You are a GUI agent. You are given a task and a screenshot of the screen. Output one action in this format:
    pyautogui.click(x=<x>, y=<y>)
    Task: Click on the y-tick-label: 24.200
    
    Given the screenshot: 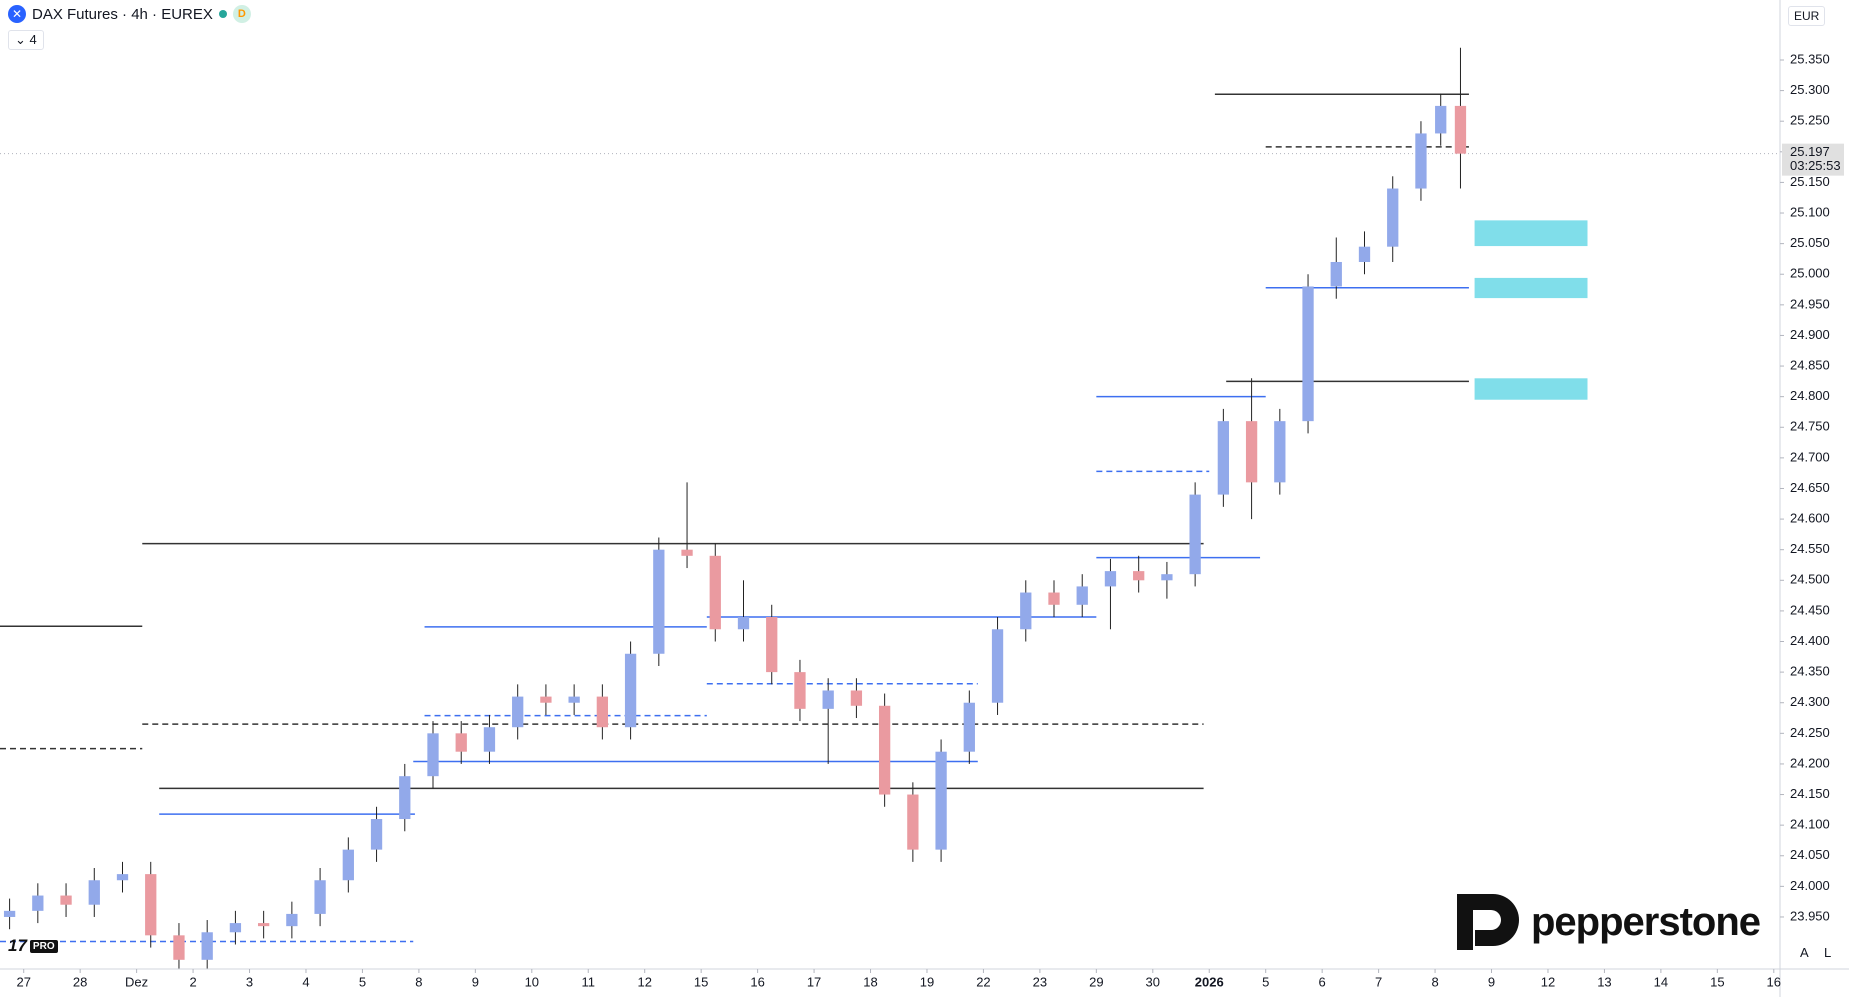 What is the action you would take?
    pyautogui.click(x=1810, y=762)
    